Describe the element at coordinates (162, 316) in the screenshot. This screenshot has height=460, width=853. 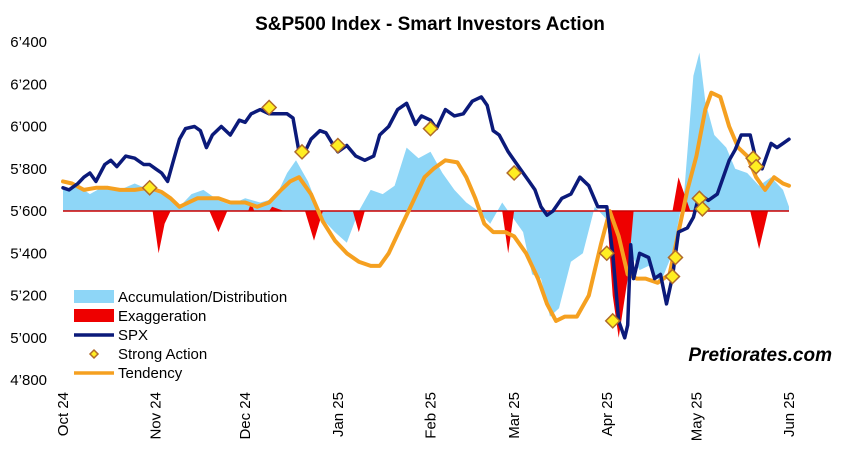
I see `legend-label: Exaggeration` at that location.